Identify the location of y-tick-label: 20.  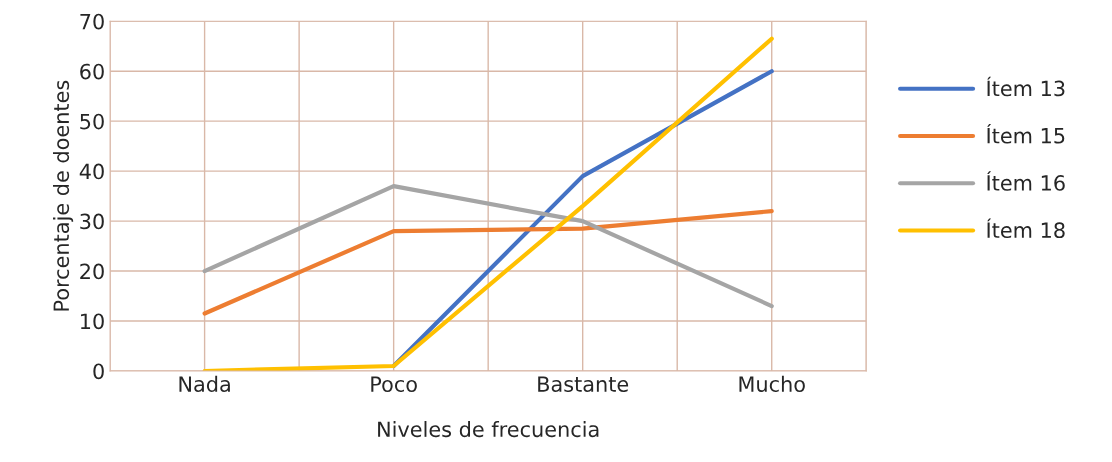
(92, 271).